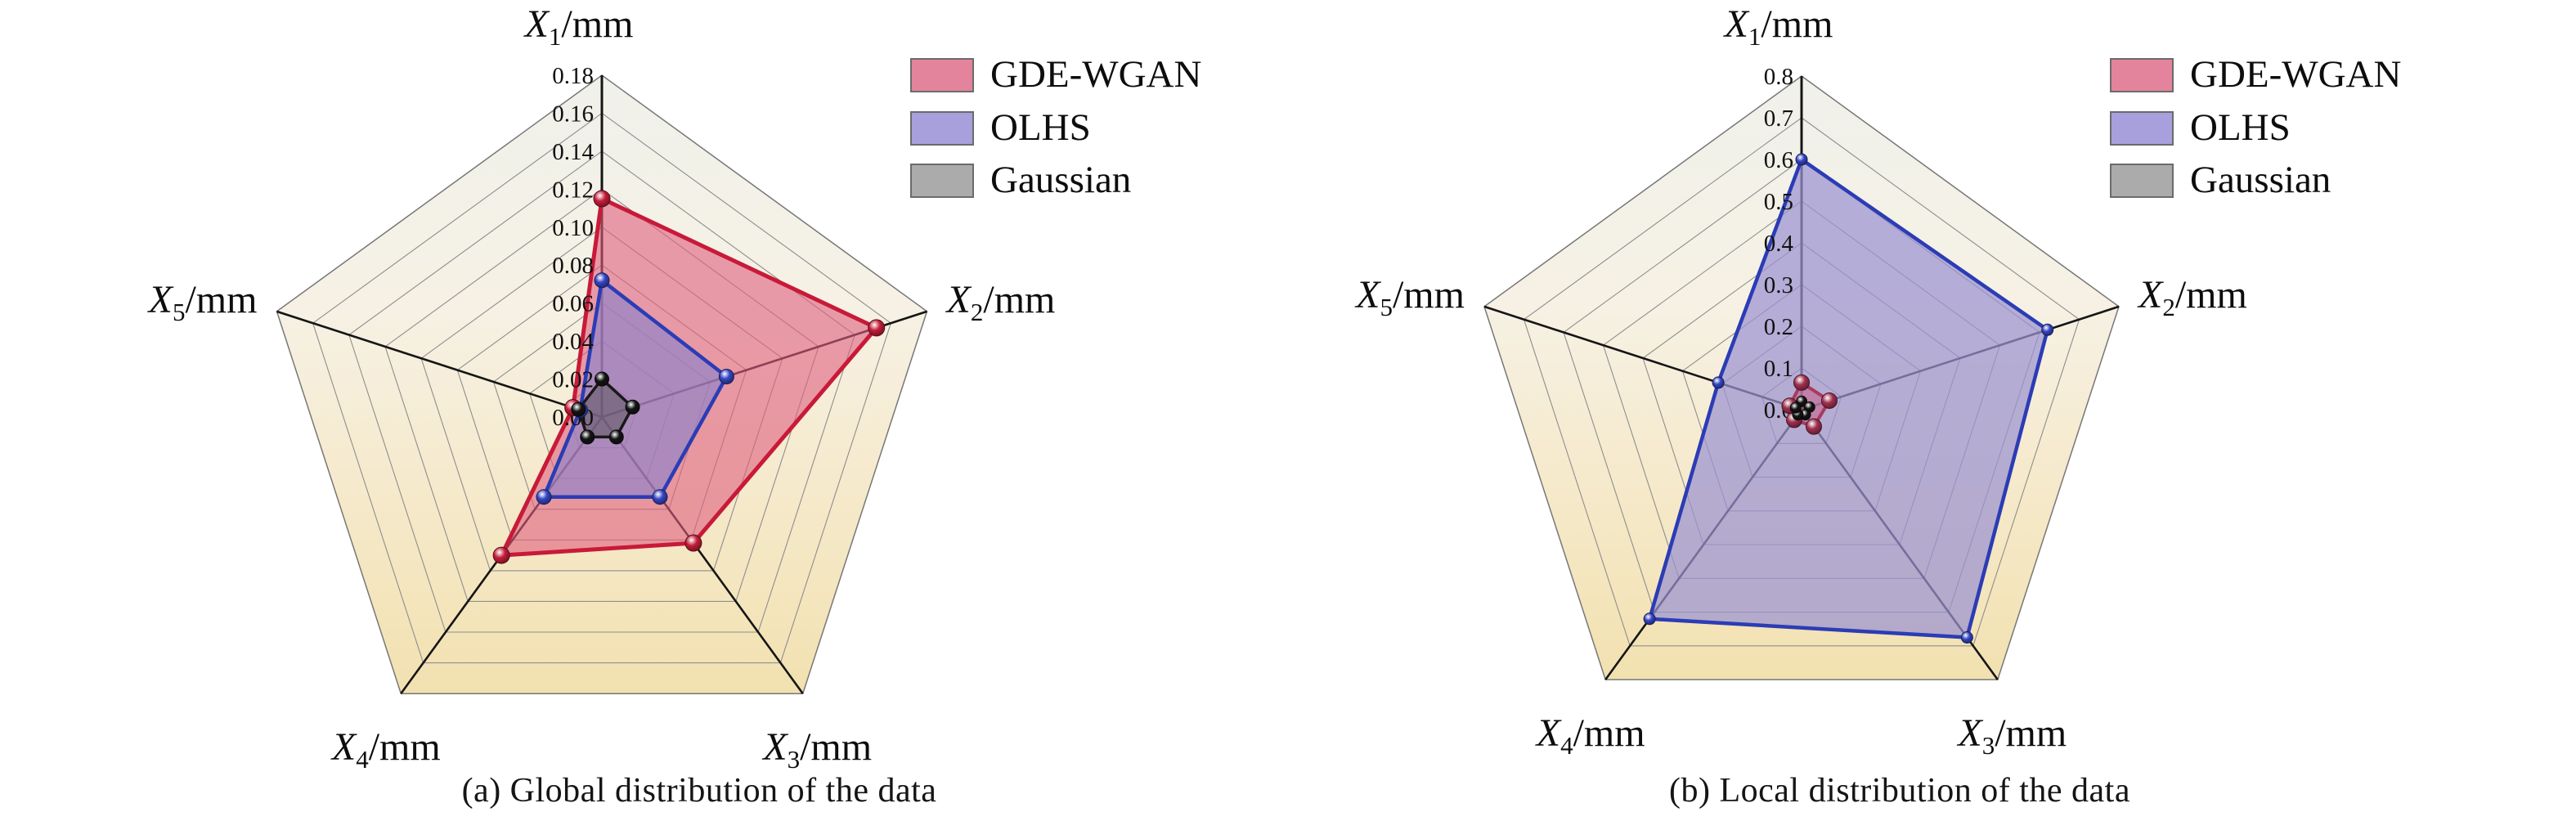 This screenshot has height=830, width=2576. Describe the element at coordinates (1848, 398) in the screenshot. I see `series-polygon-olhs` at that location.